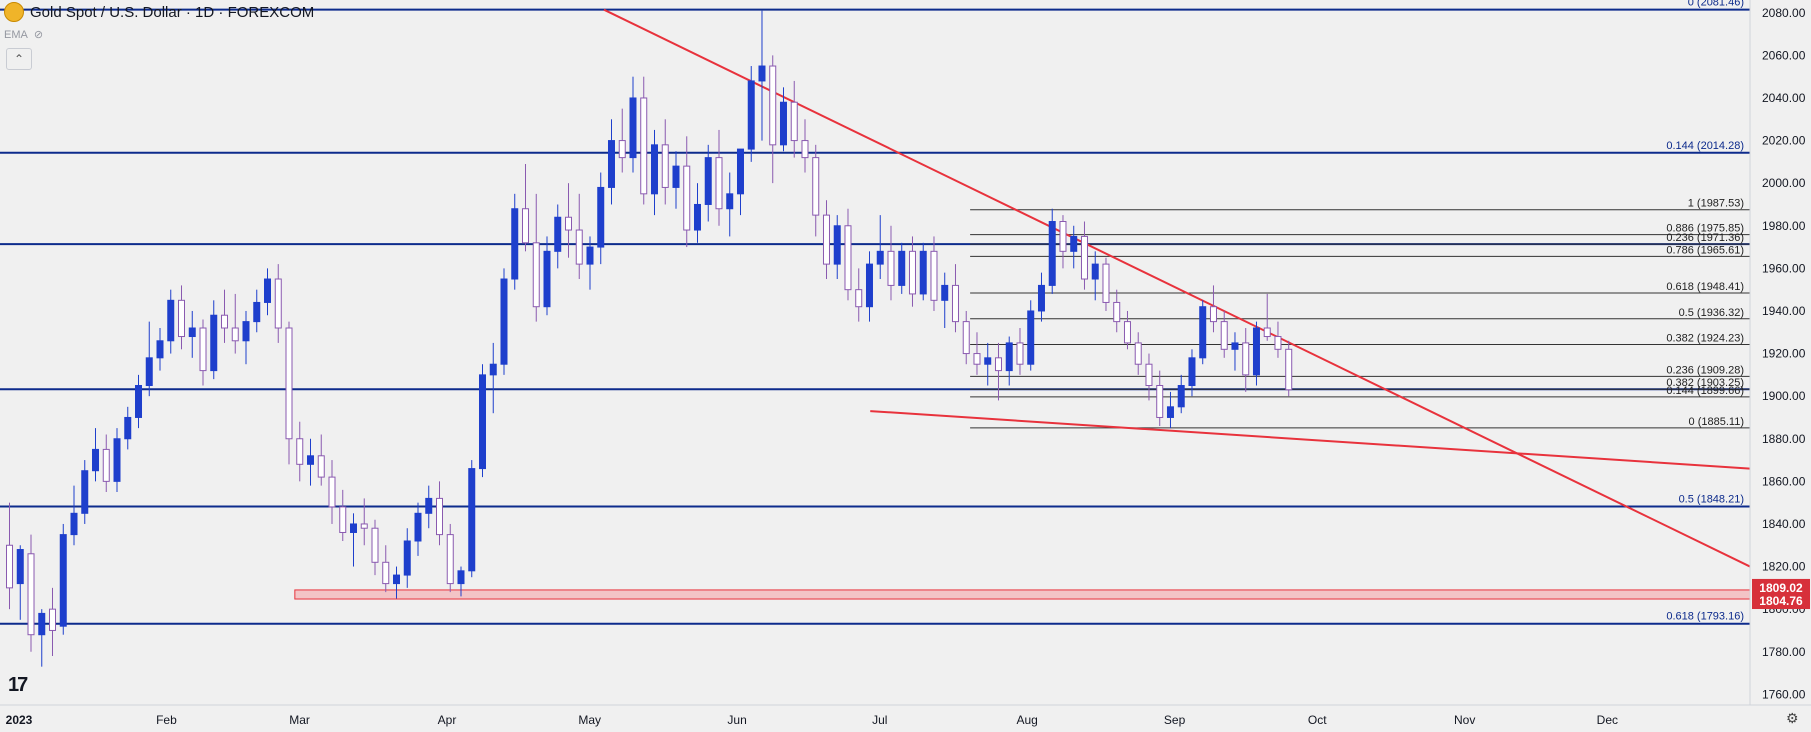 Image resolution: width=1811 pixels, height=732 pixels. Describe the element at coordinates (1175, 720) in the screenshot. I see `time-axis-tick: Sep` at that location.